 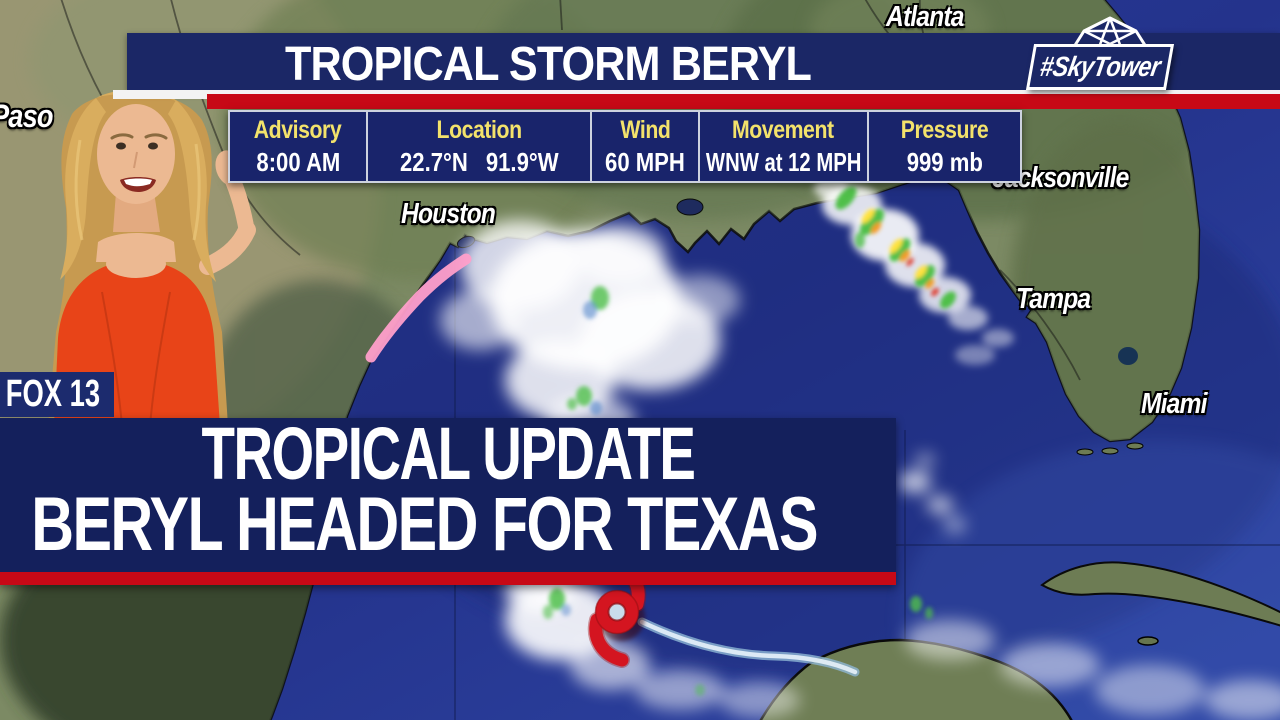 I want to click on fox13-logo: FOX 13, so click(x=57, y=394).